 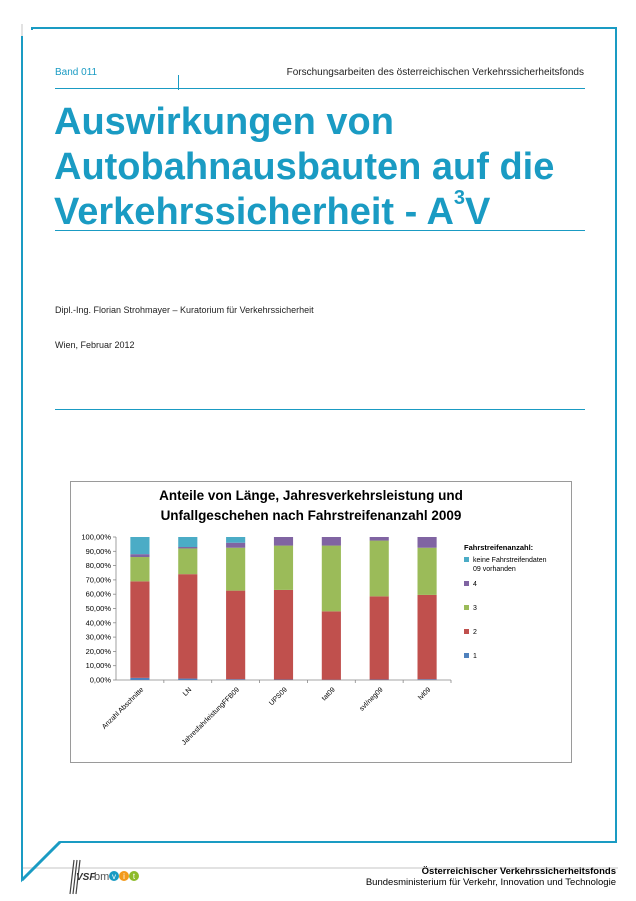 I want to click on y-tick-label: 90,00%, so click(x=99, y=551).